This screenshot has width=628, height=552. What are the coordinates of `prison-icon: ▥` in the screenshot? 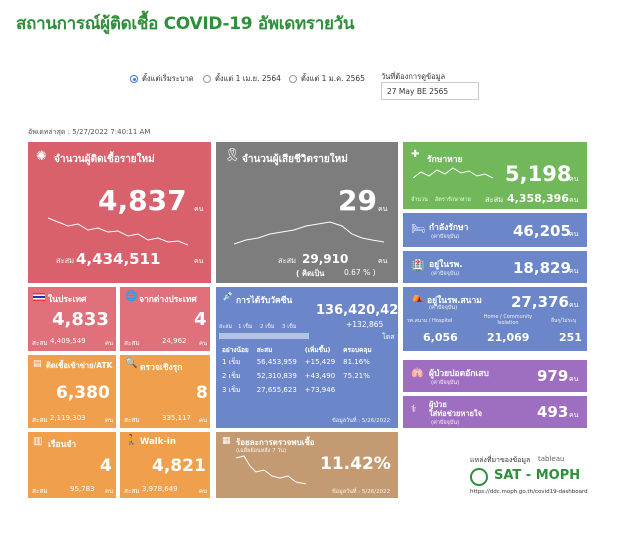 It's located at (38, 441).